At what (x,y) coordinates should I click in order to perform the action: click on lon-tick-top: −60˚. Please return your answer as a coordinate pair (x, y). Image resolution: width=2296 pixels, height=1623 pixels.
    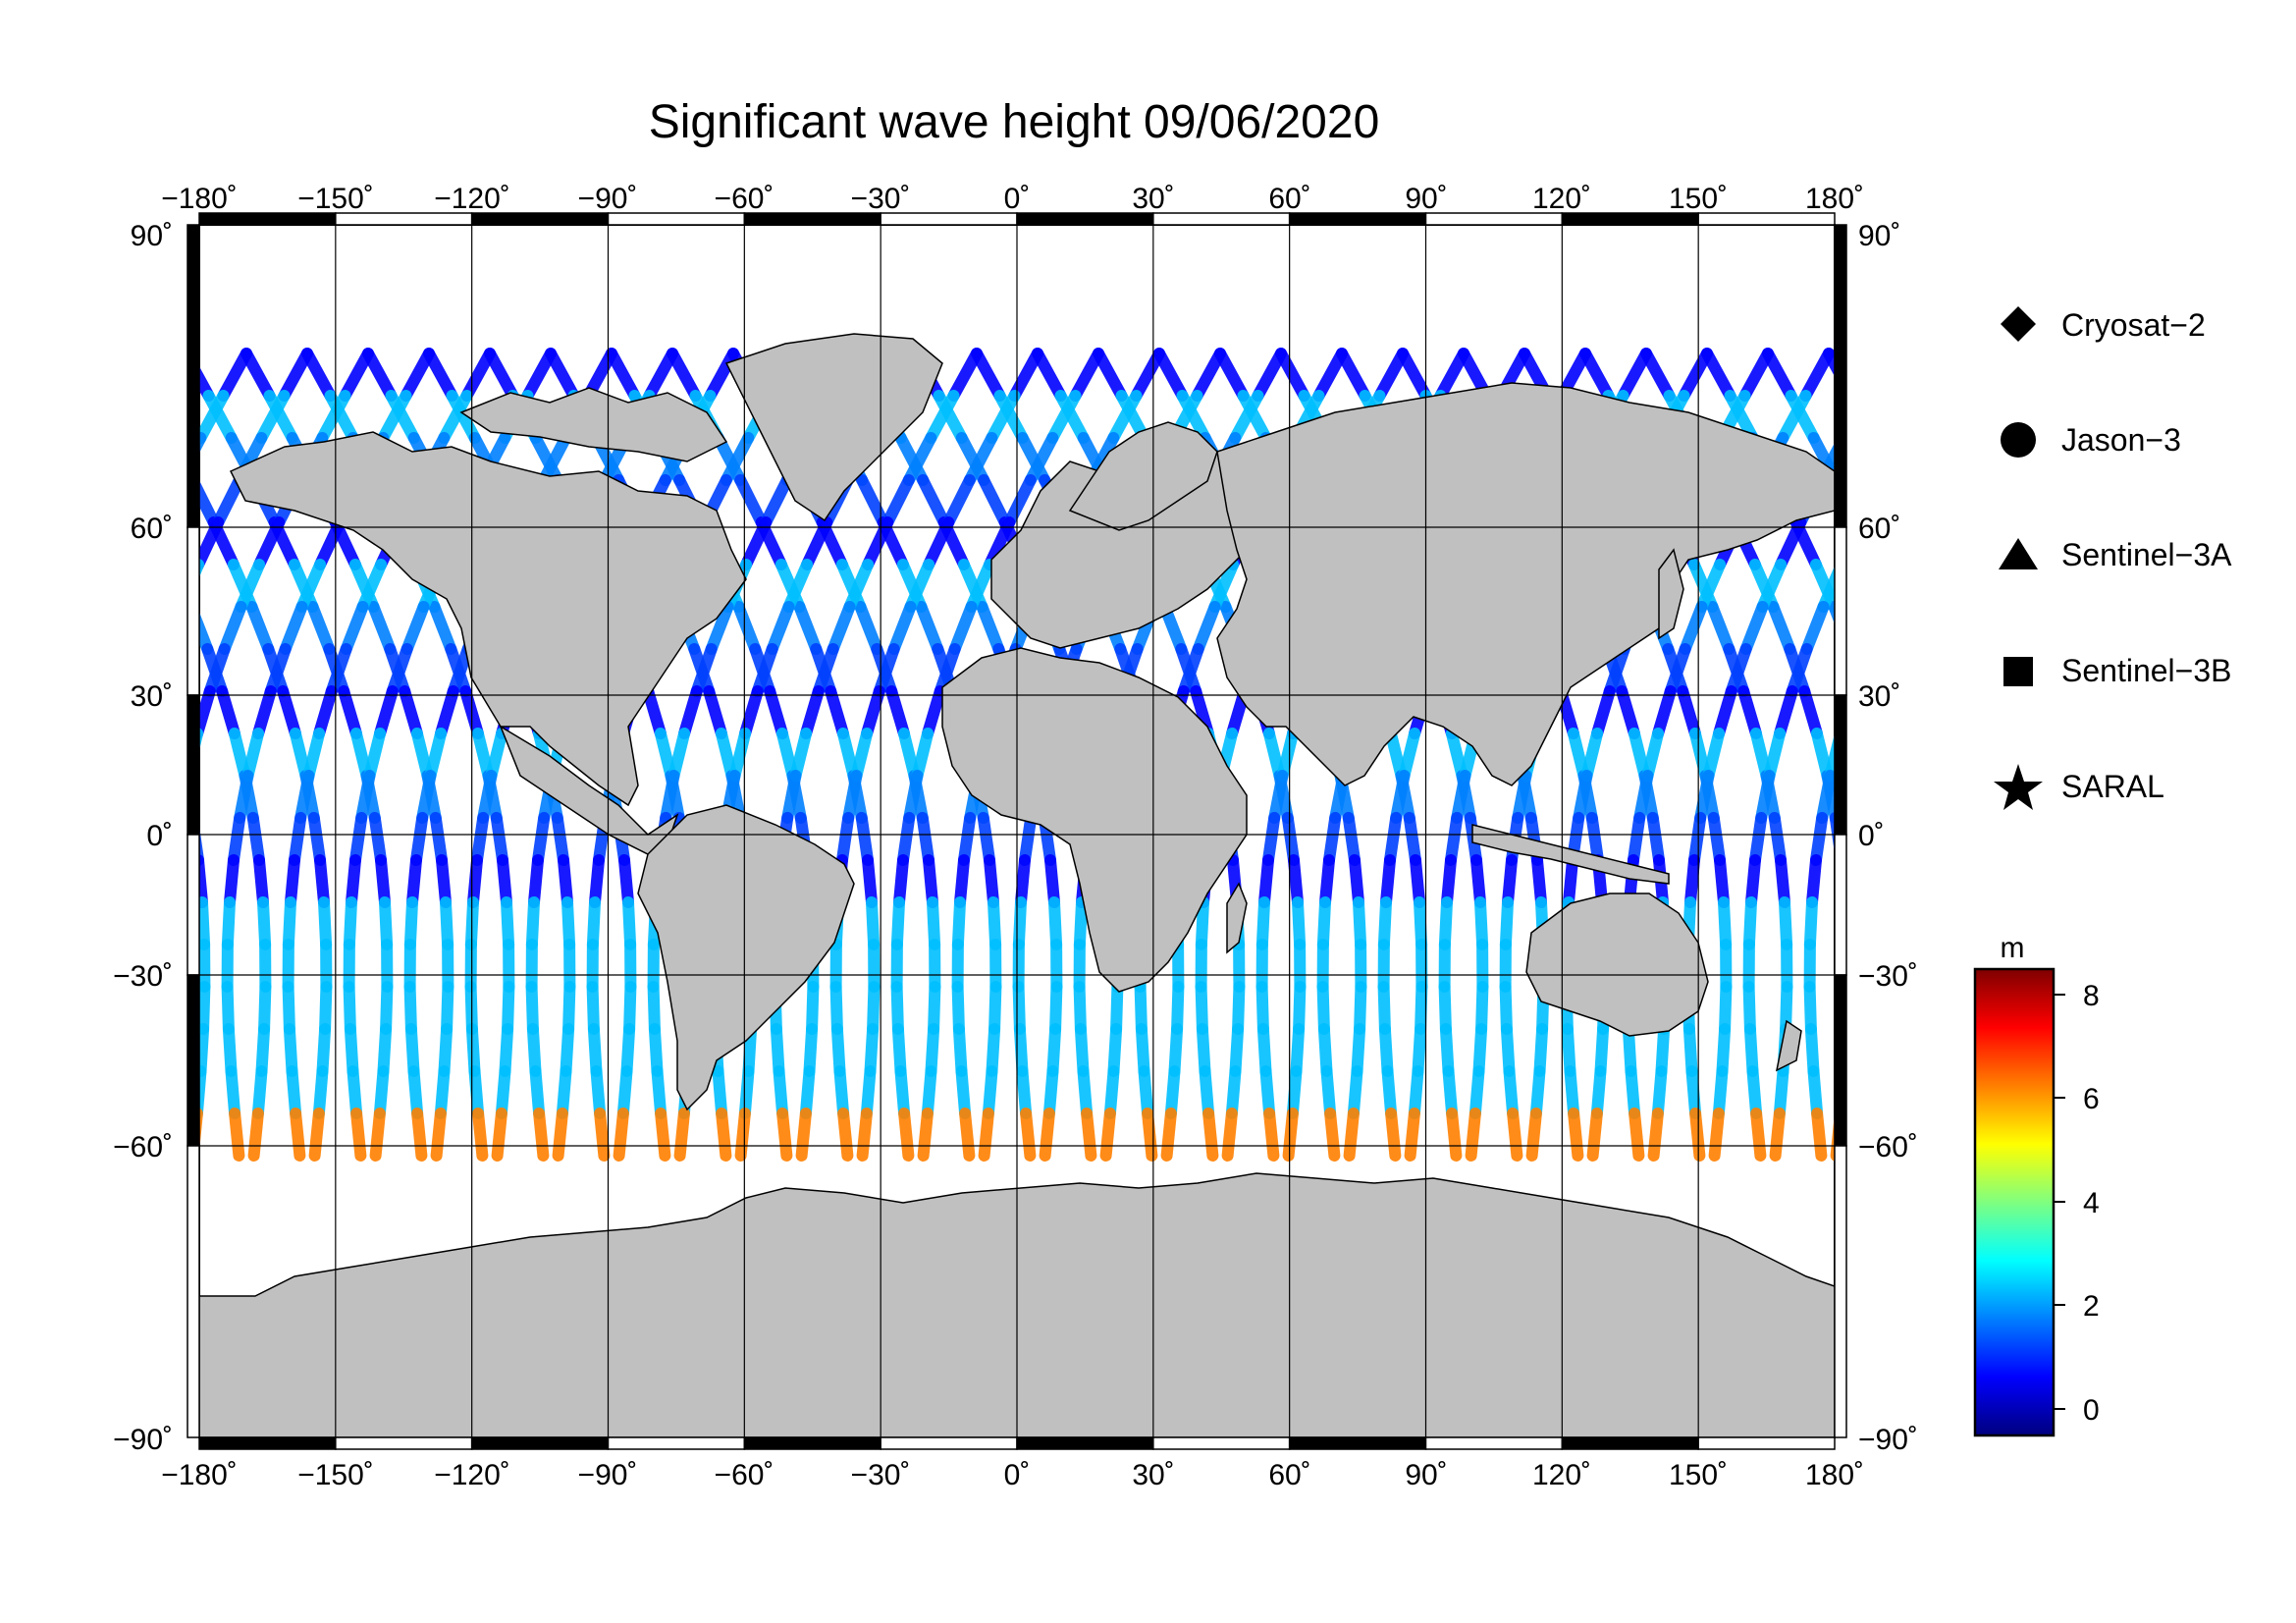
    Looking at the image, I should click on (744, 199).